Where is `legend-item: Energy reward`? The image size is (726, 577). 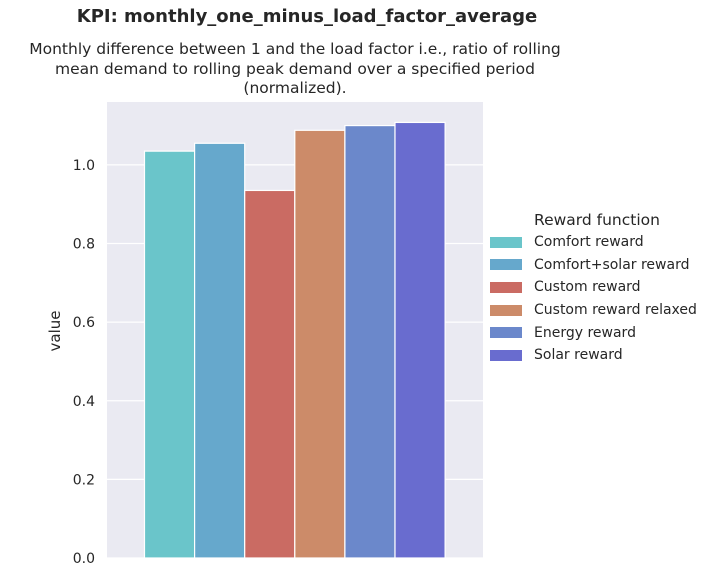
legend-item: Energy reward is located at coordinates (608, 332).